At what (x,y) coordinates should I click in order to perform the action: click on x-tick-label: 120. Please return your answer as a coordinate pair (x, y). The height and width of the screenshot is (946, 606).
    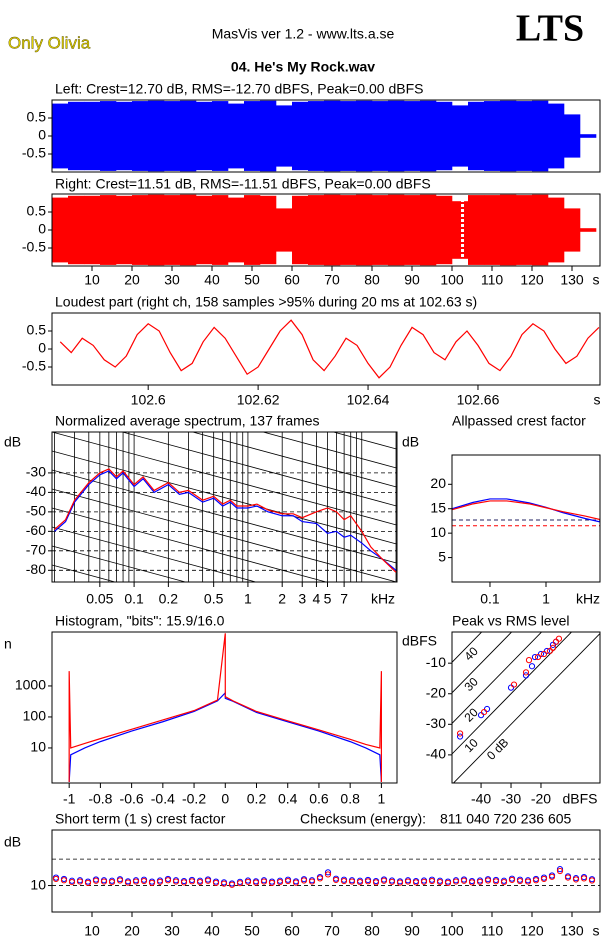
    Looking at the image, I should click on (532, 931).